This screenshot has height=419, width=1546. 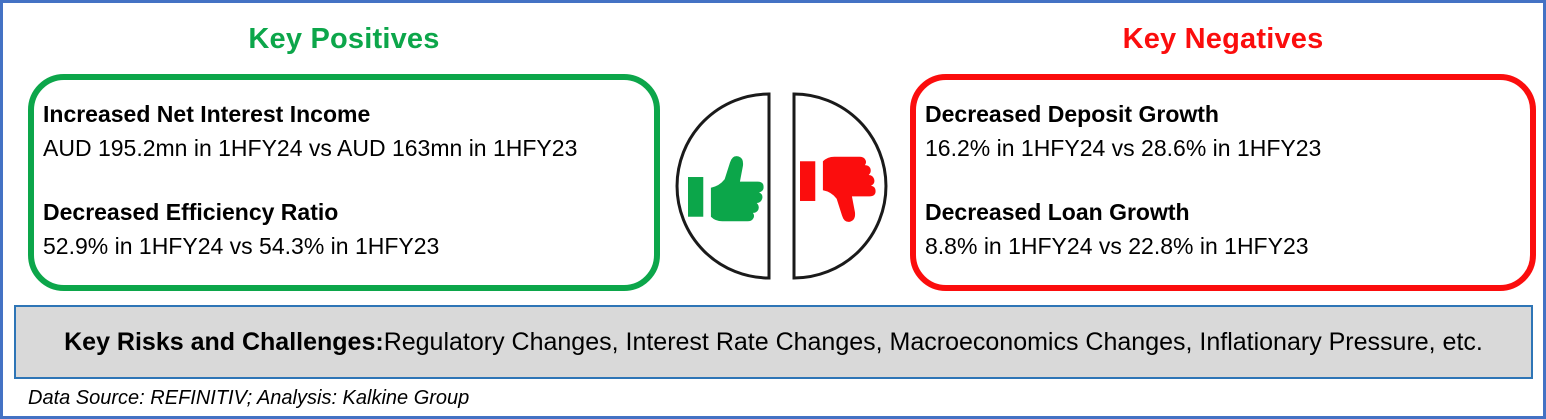 What do you see at coordinates (726, 189) in the screenshot?
I see `thumbs-up-icon` at bounding box center [726, 189].